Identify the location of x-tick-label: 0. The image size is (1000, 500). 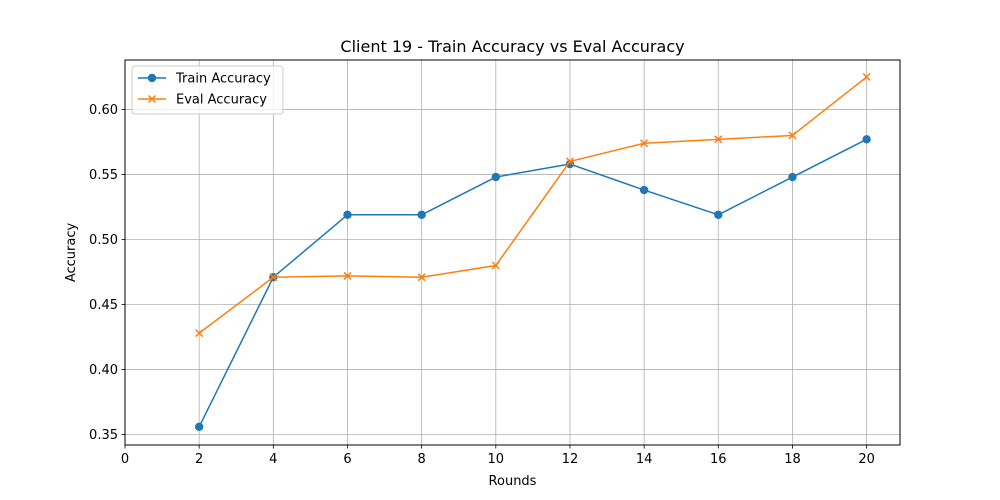
(125, 459).